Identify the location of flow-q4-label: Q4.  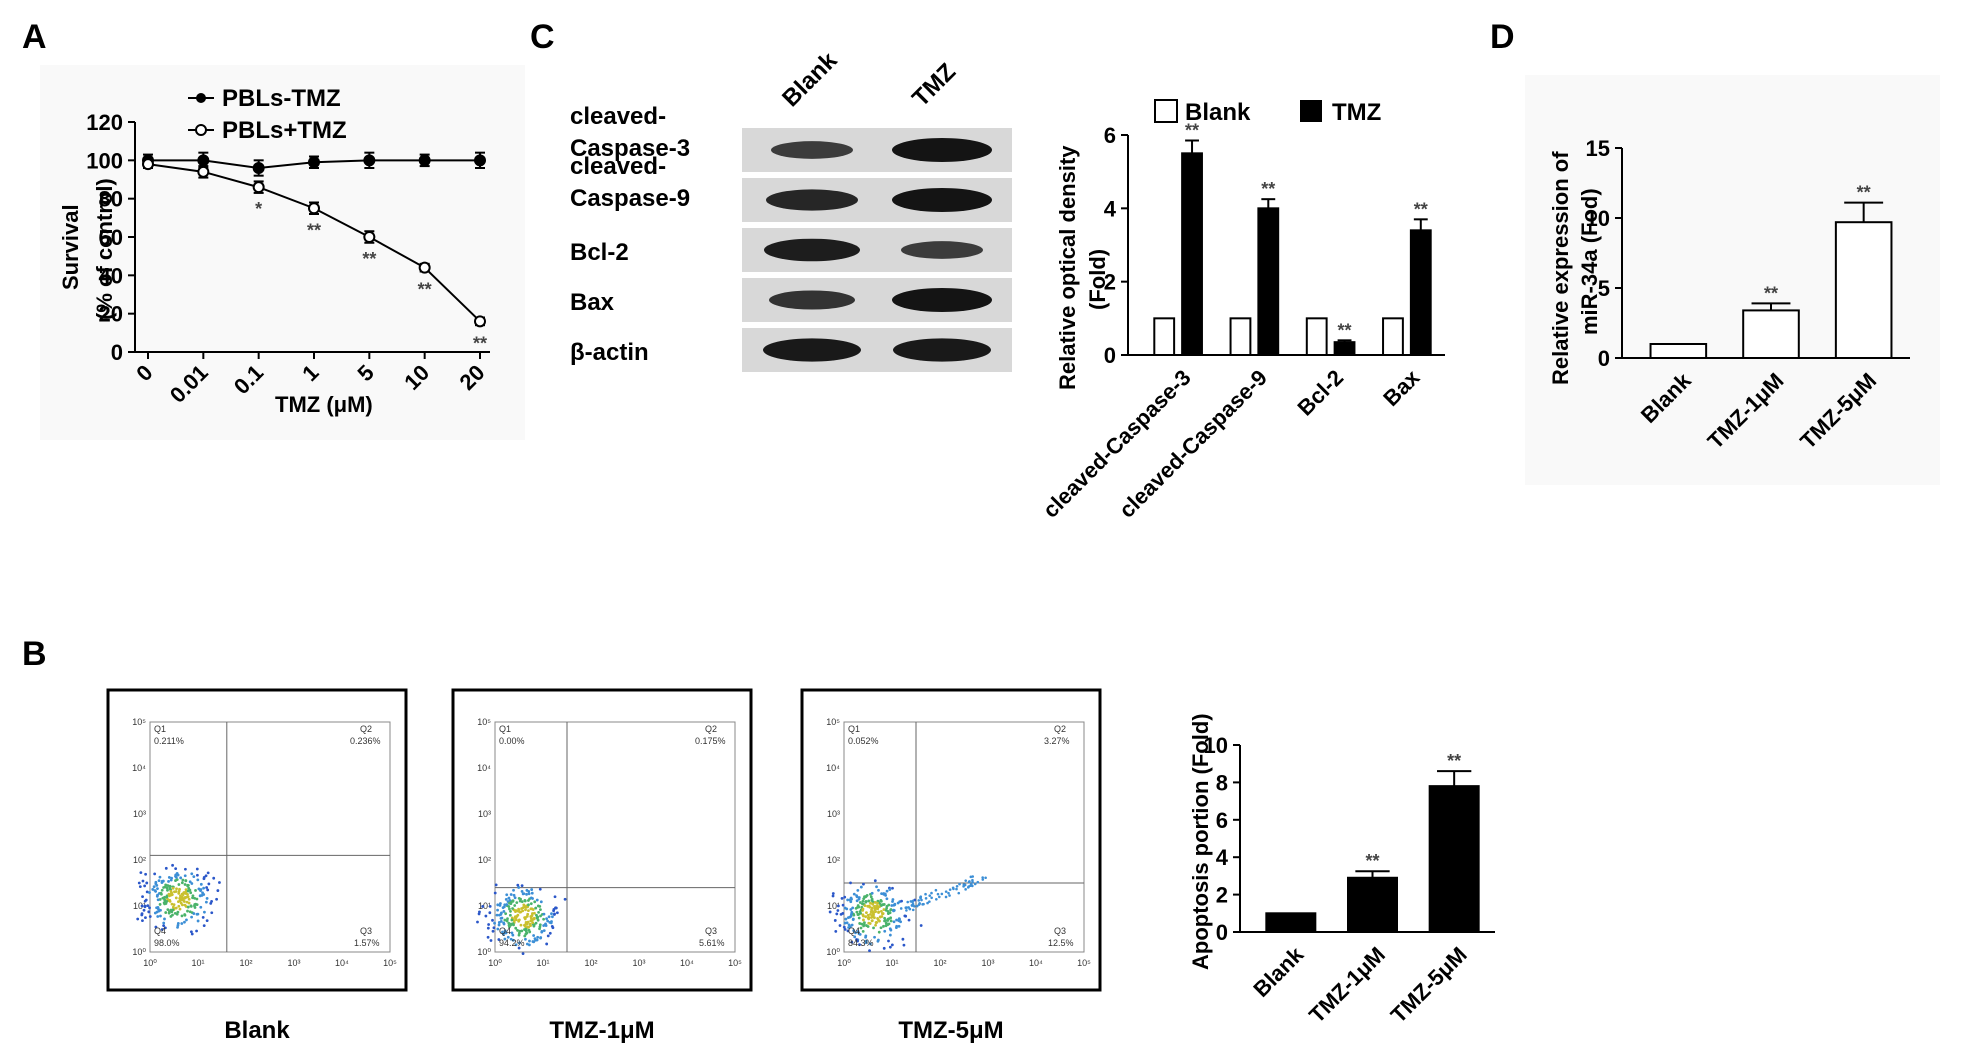
(505, 931).